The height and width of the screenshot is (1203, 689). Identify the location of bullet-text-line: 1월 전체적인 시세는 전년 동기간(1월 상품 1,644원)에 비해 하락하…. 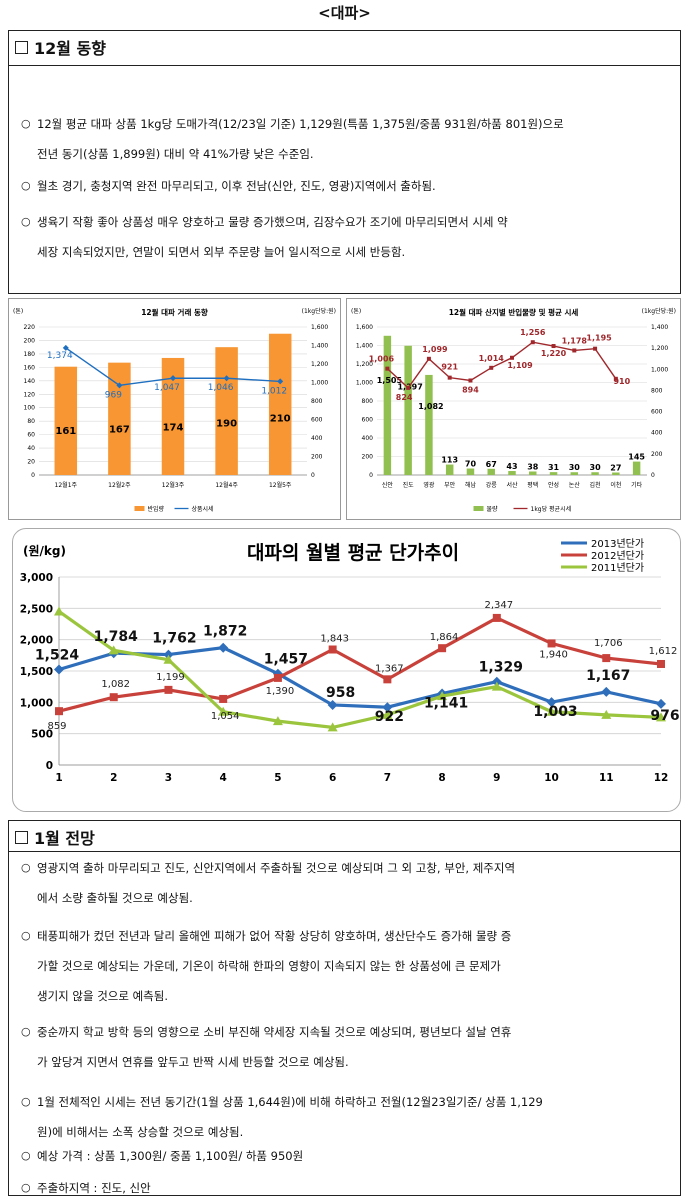
(290, 1102).